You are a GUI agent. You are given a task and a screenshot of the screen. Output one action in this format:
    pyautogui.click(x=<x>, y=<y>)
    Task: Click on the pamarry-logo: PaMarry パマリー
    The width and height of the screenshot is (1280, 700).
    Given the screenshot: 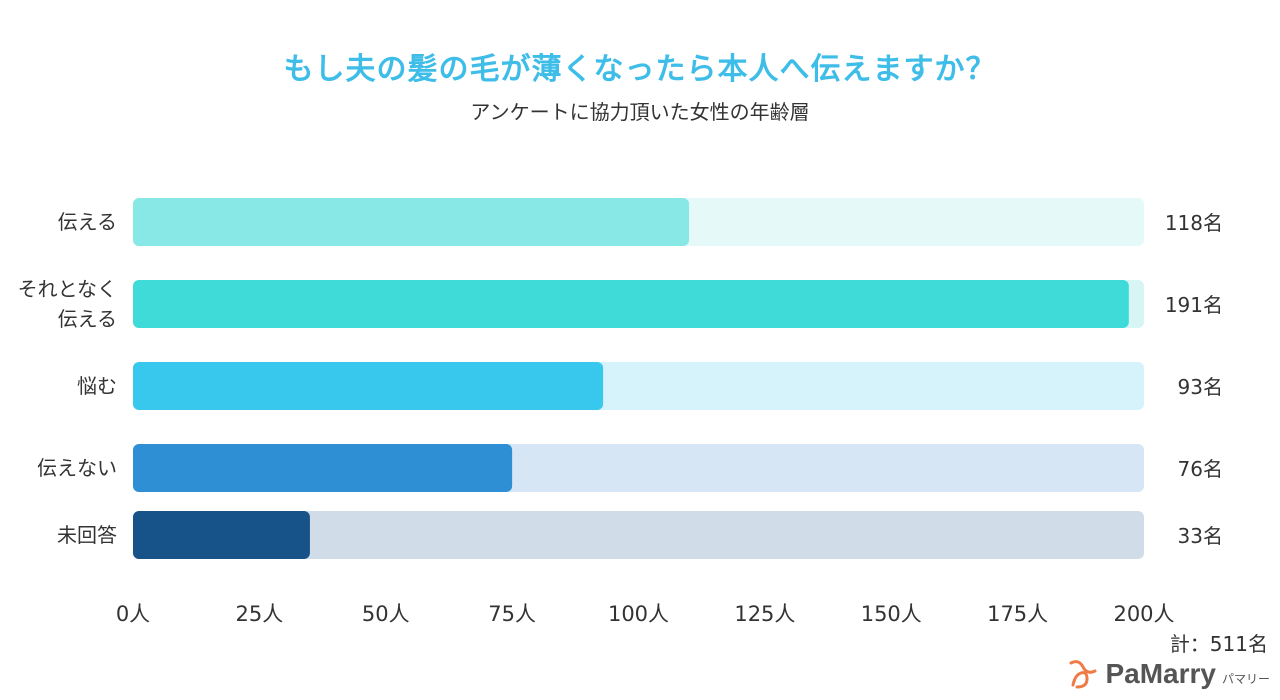 What is the action you would take?
    pyautogui.click(x=1167, y=674)
    